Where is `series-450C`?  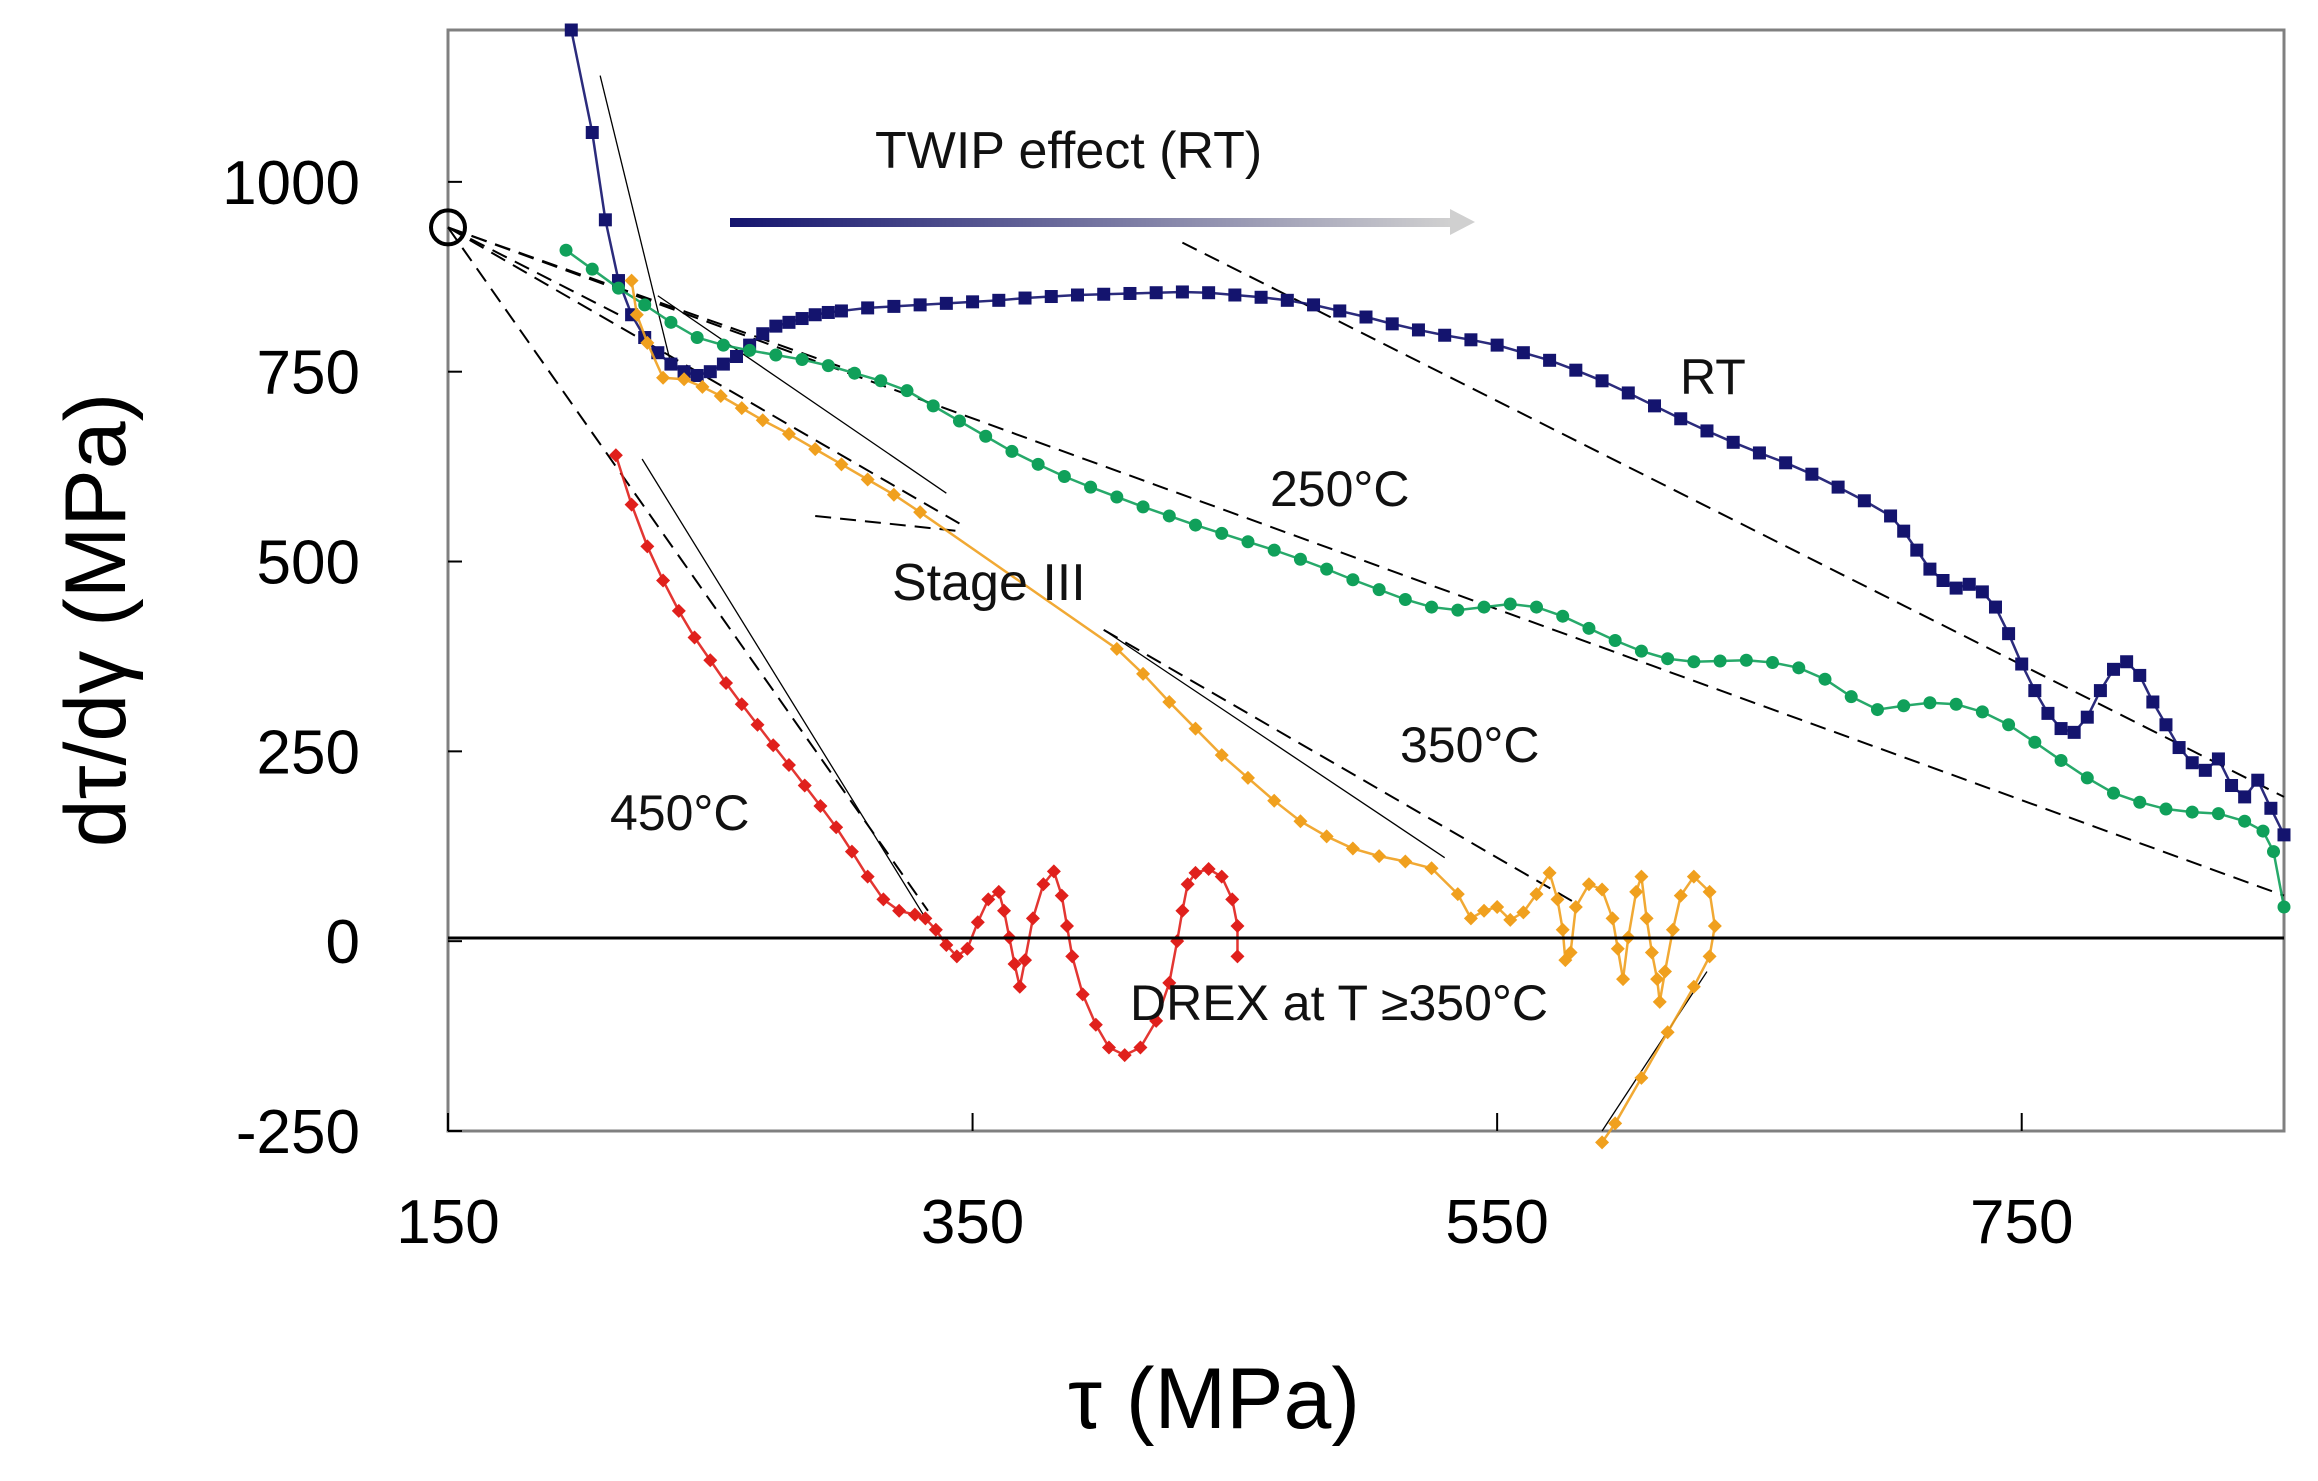
series-450C is located at coordinates (926, 755).